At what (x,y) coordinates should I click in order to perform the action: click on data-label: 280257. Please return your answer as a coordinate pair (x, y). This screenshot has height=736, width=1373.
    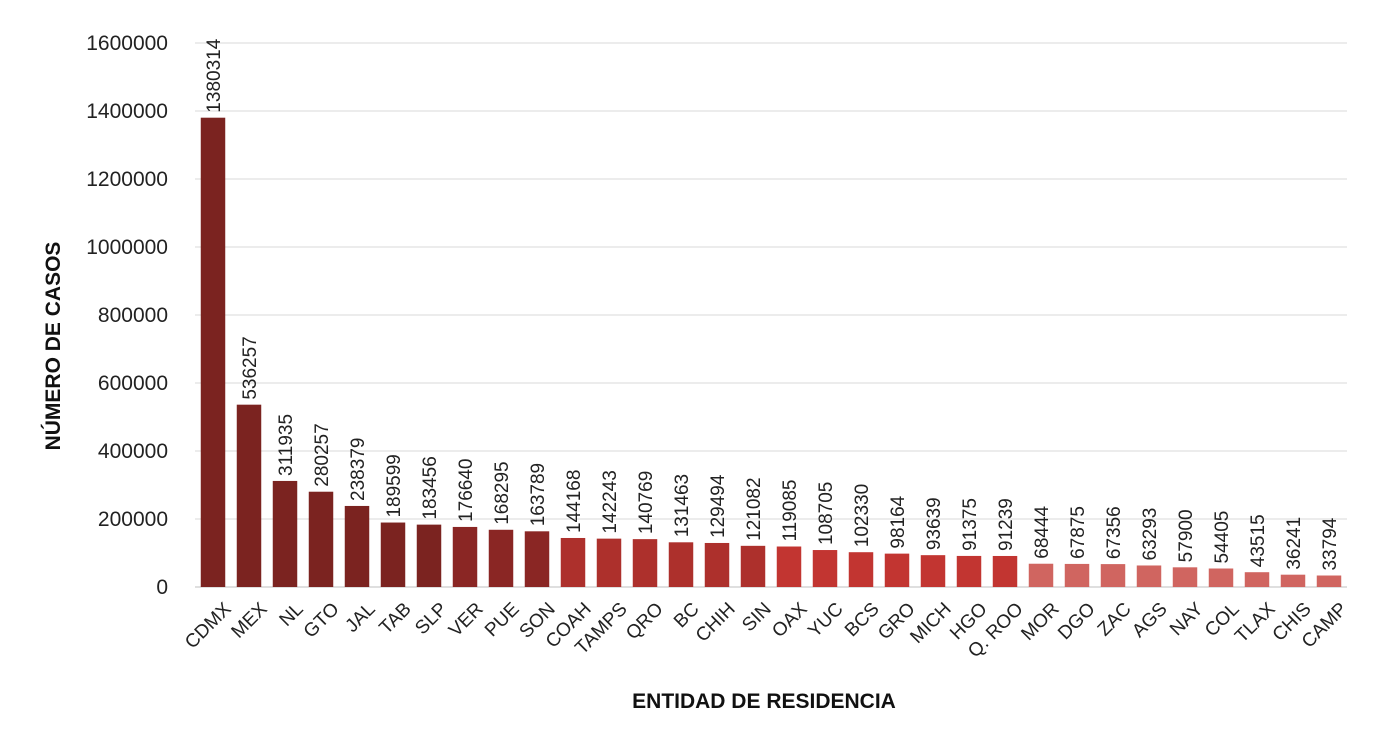
    Looking at the image, I should click on (322, 454).